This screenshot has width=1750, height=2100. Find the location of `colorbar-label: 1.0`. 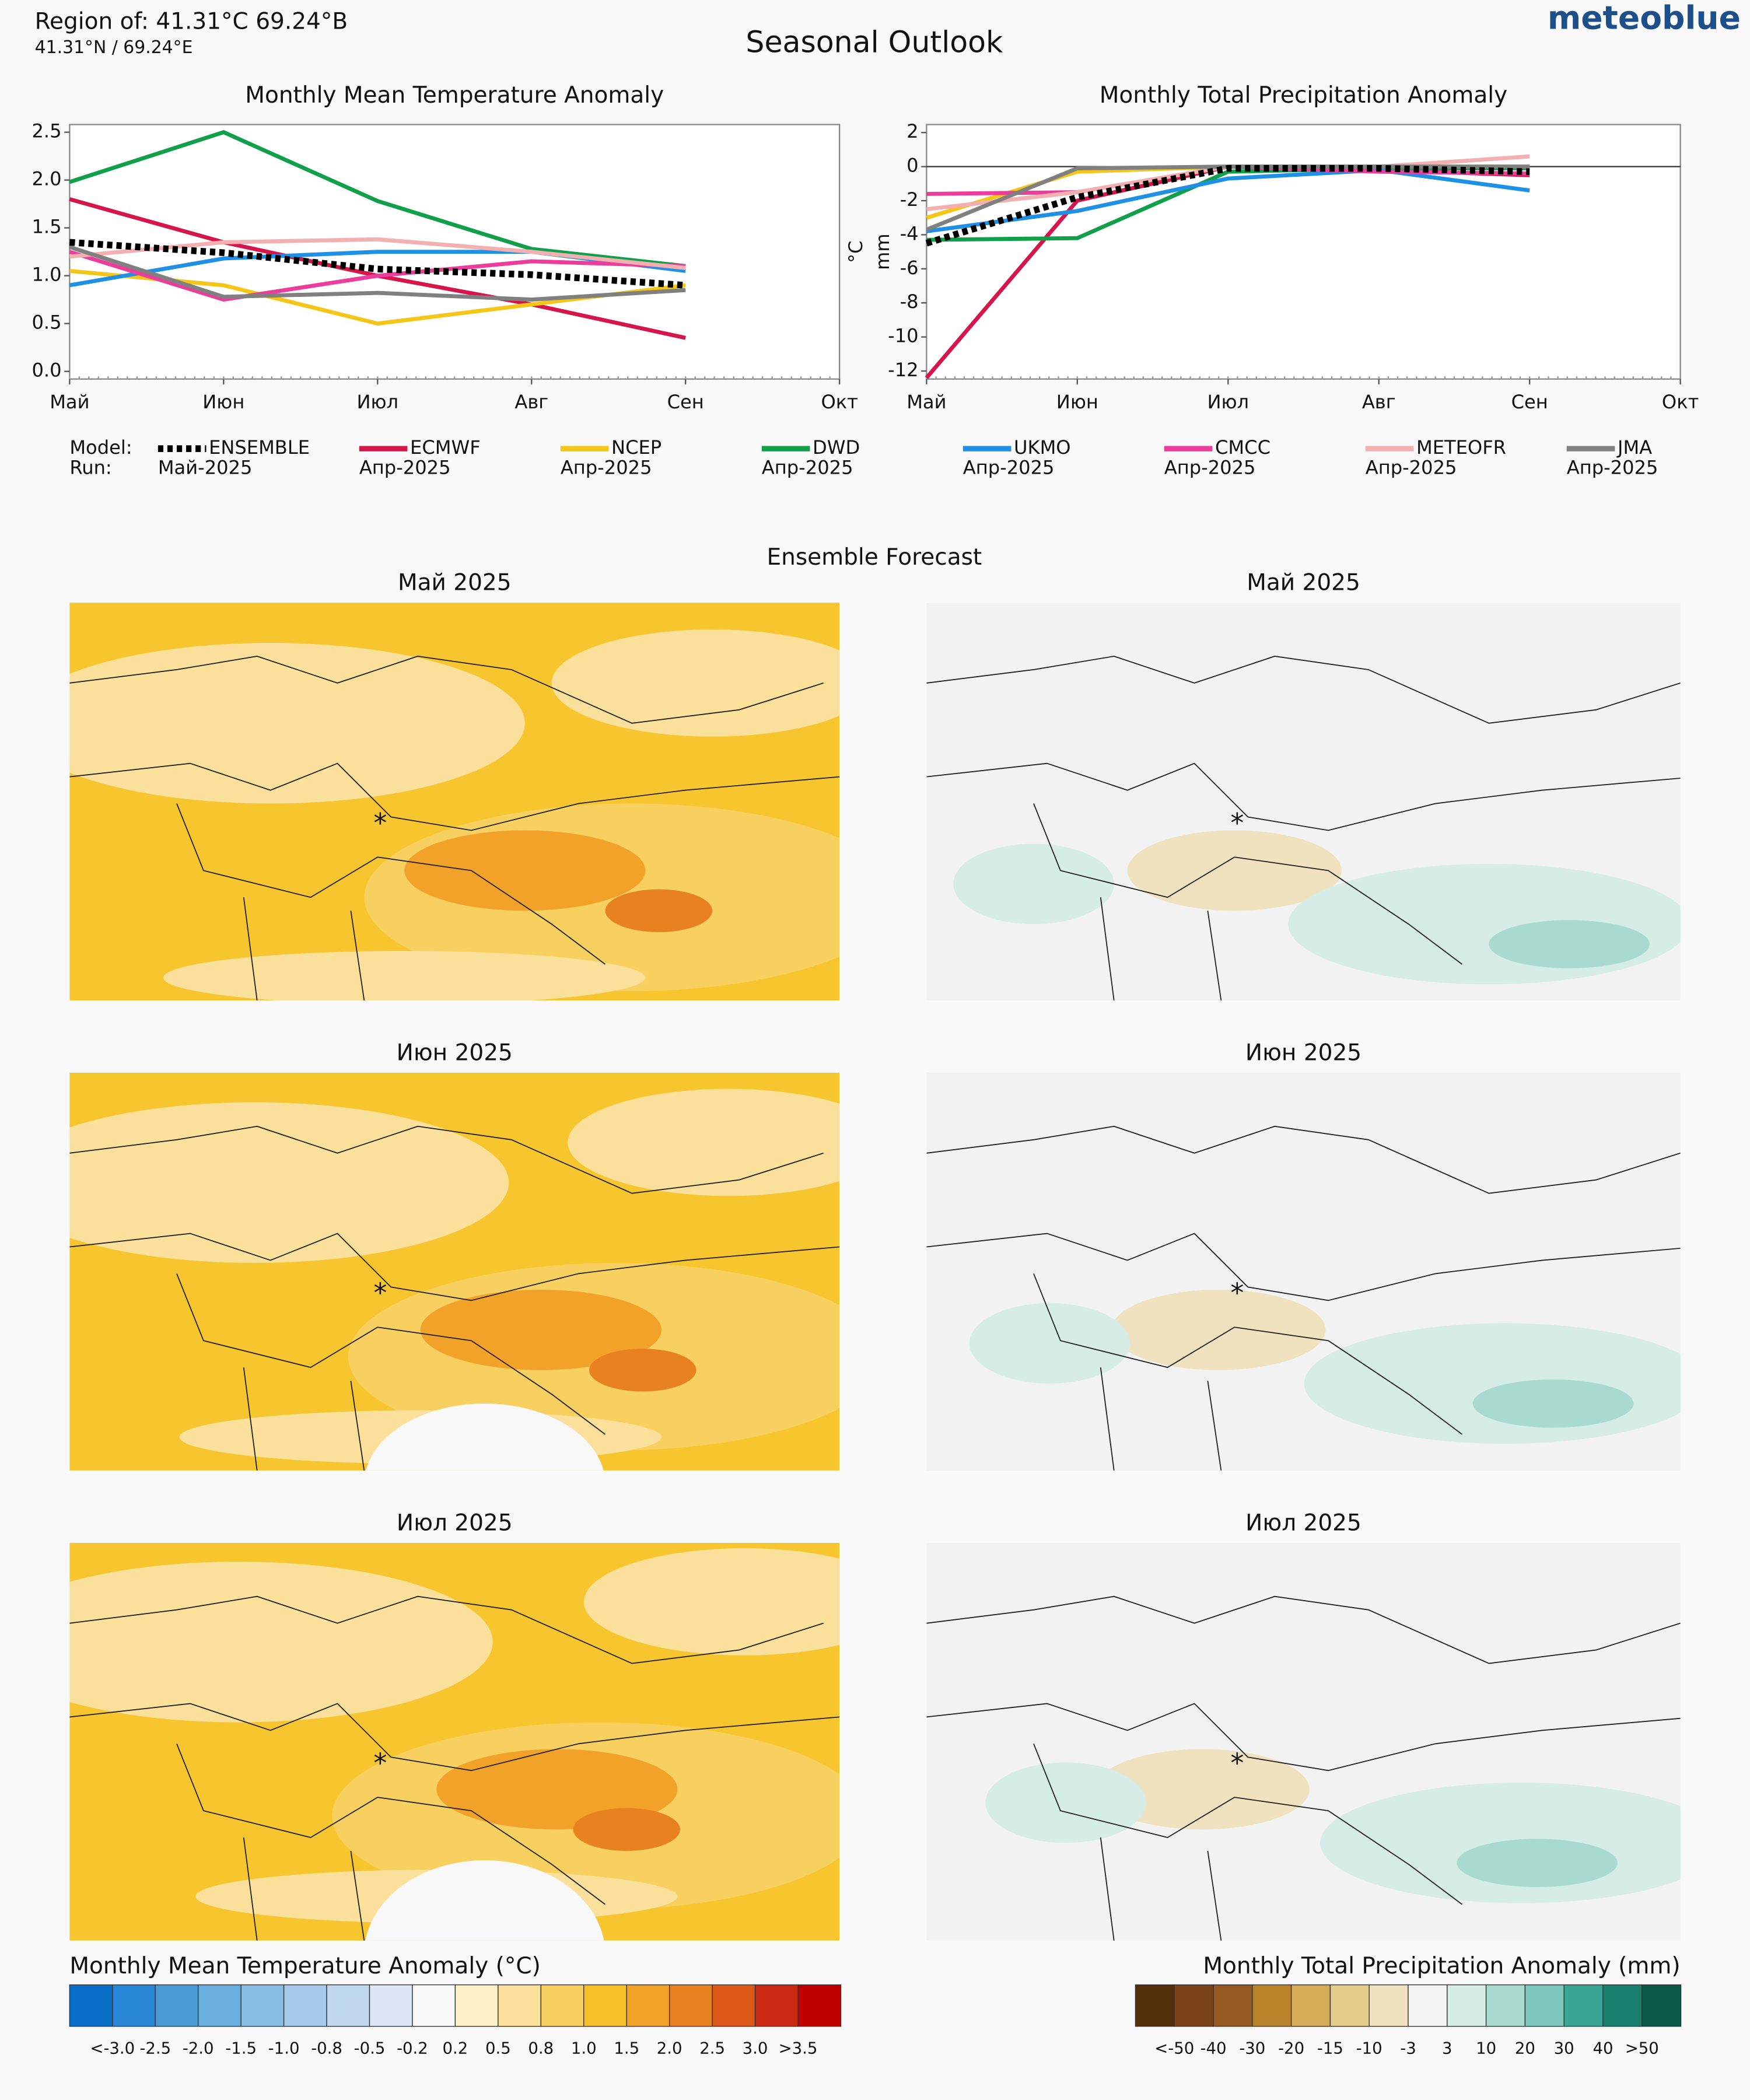

colorbar-label: 1.0 is located at coordinates (584, 2048).